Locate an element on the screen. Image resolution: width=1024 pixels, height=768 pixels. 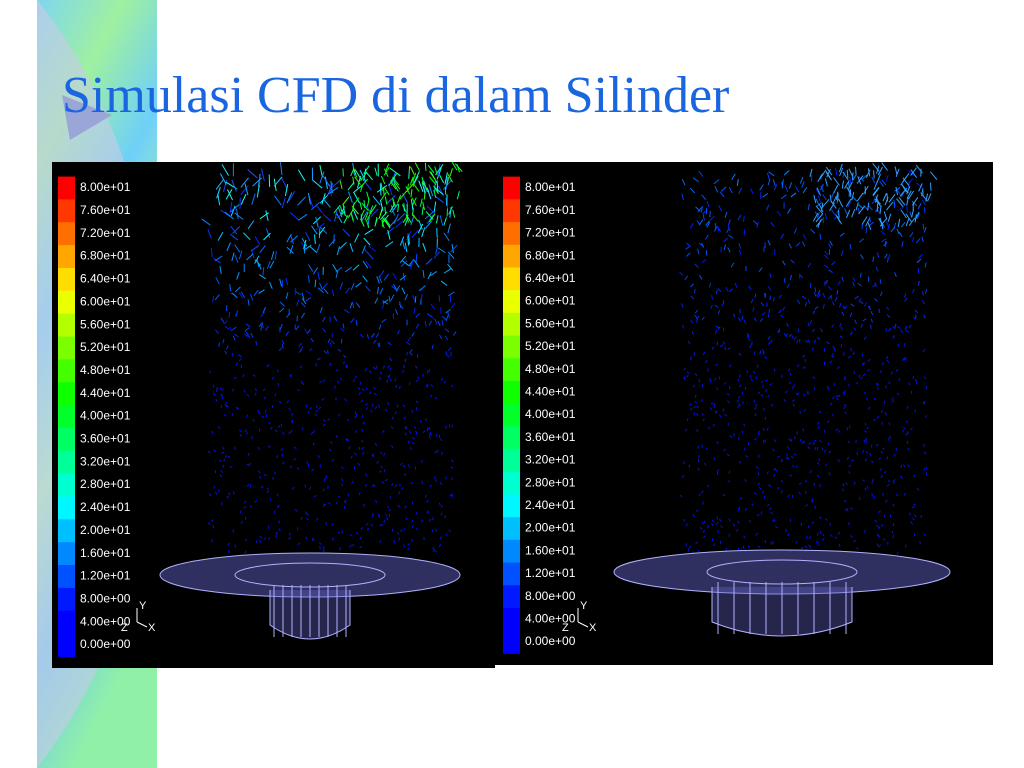
legend-label: 1.20e+01 is located at coordinates (550, 573).